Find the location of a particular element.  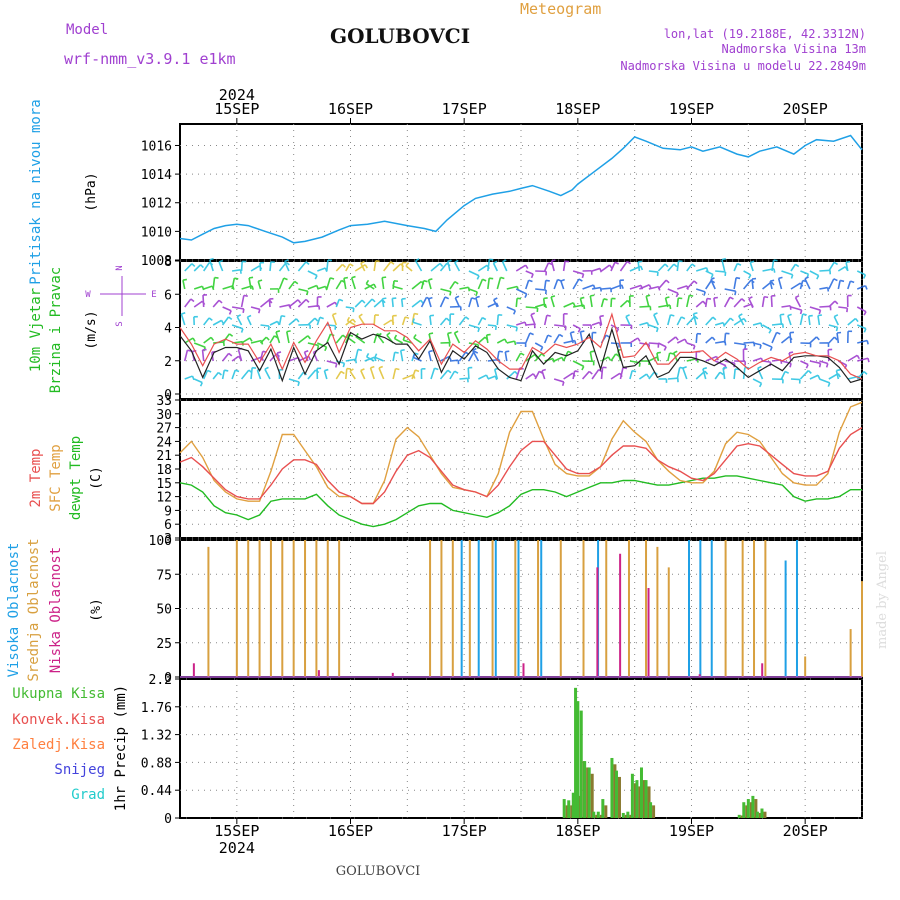

temp-tick-label: 21 is located at coordinates (164, 456).